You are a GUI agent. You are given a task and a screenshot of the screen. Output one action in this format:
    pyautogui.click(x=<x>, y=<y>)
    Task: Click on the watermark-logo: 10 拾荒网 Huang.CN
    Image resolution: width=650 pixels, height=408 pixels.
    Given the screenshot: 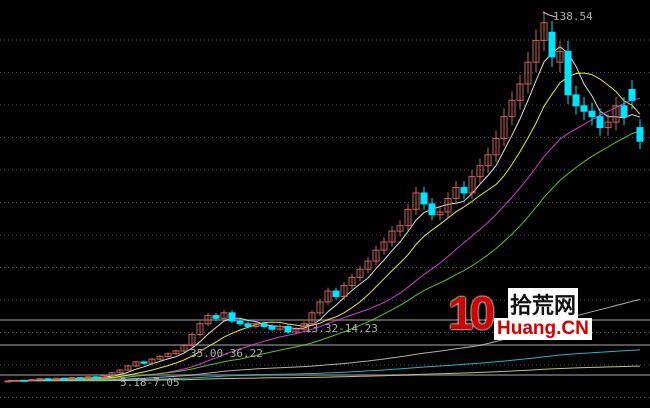 What is the action you would take?
    pyautogui.click(x=523, y=318)
    